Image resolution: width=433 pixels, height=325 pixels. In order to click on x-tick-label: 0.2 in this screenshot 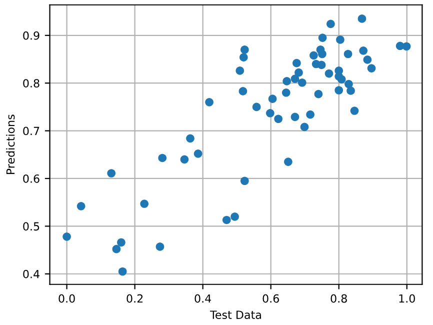, I will do `click(134, 298)`.